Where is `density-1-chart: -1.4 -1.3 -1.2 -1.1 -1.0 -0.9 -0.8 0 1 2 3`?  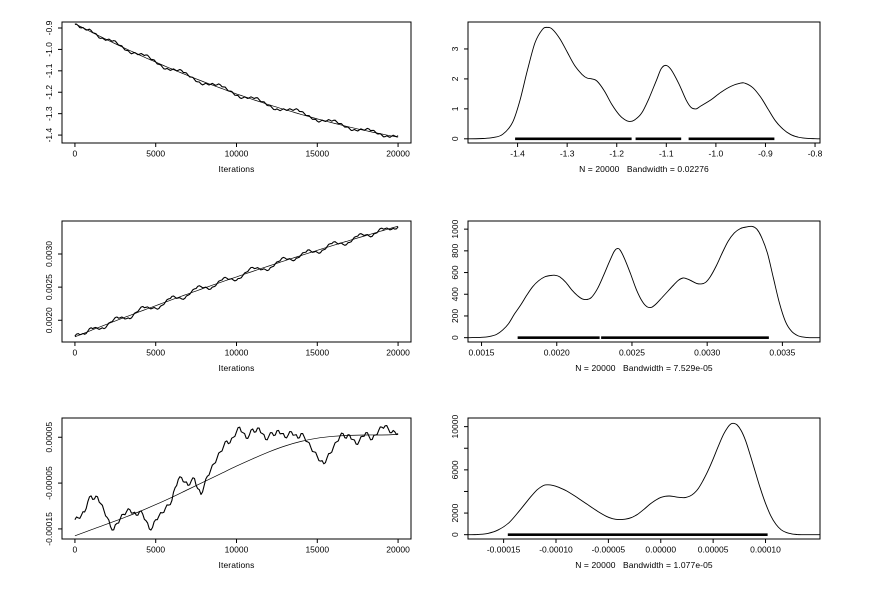 density-1-chart: -1.4 -1.3 -1.2 -1.1 -1.0 -0.9 -0.8 0 1 2 3 is located at coordinates (636, 90).